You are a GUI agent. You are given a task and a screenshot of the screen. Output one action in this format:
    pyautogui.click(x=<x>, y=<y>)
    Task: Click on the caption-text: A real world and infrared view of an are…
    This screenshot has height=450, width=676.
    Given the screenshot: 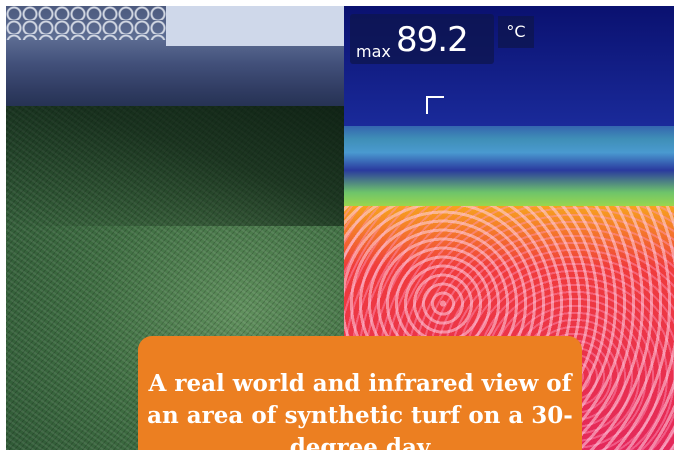 What is the action you would take?
    pyautogui.click(x=360, y=410)
    